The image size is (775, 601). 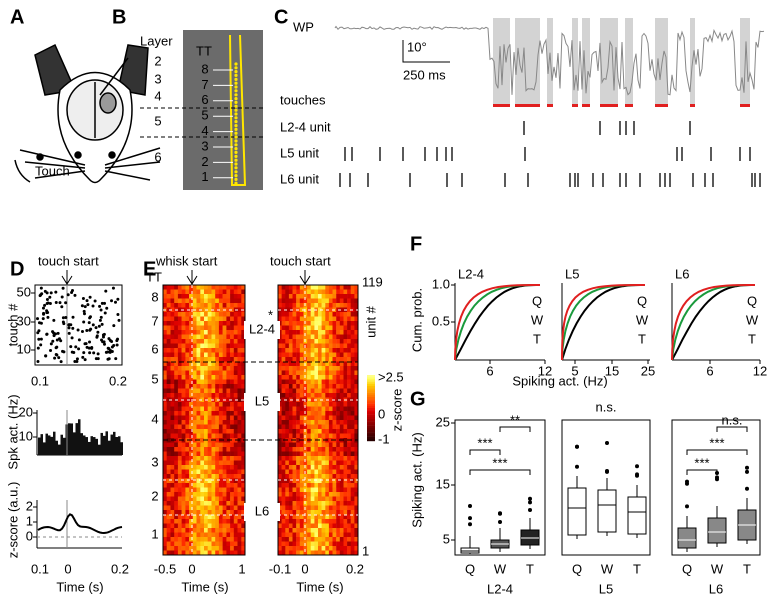 I want to click on psth-bar, so click(x=44, y=448).